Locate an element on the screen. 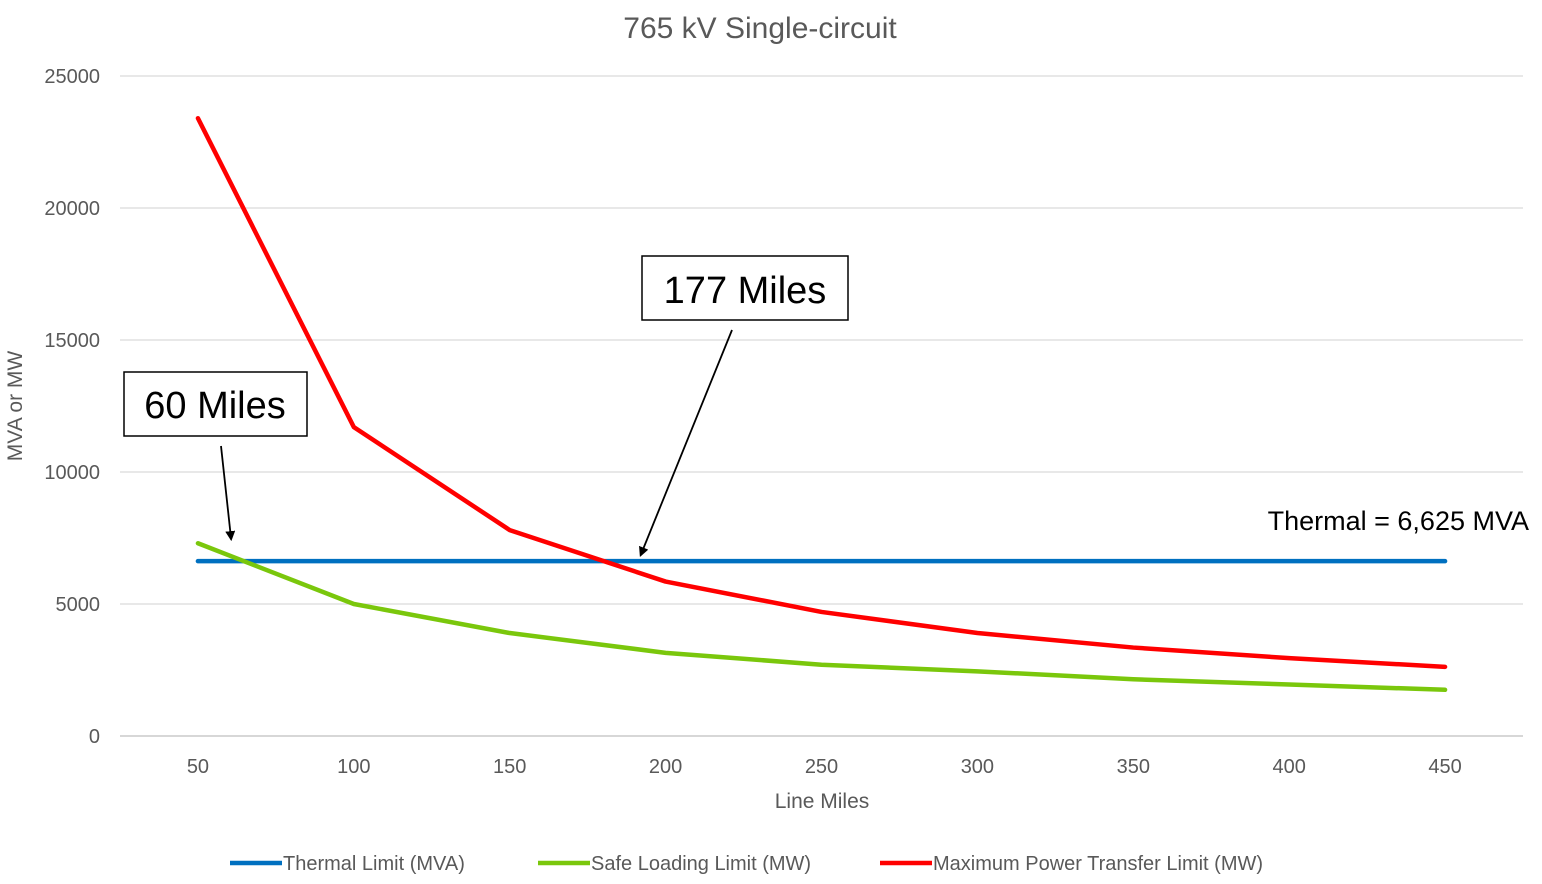 The image size is (1542, 884). callout-177-miles: 177 Miles is located at coordinates (744, 406).